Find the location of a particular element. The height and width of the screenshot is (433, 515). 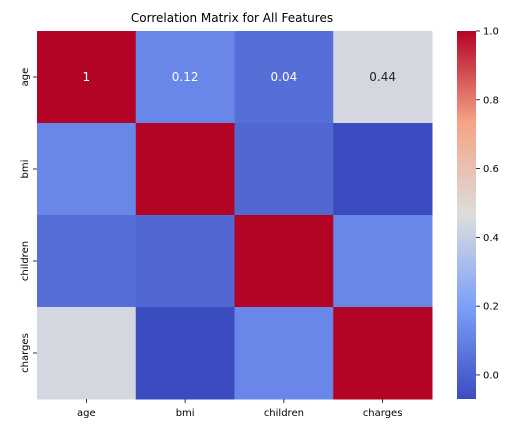

heatmap-cell-charges-charges is located at coordinates (383, 353).